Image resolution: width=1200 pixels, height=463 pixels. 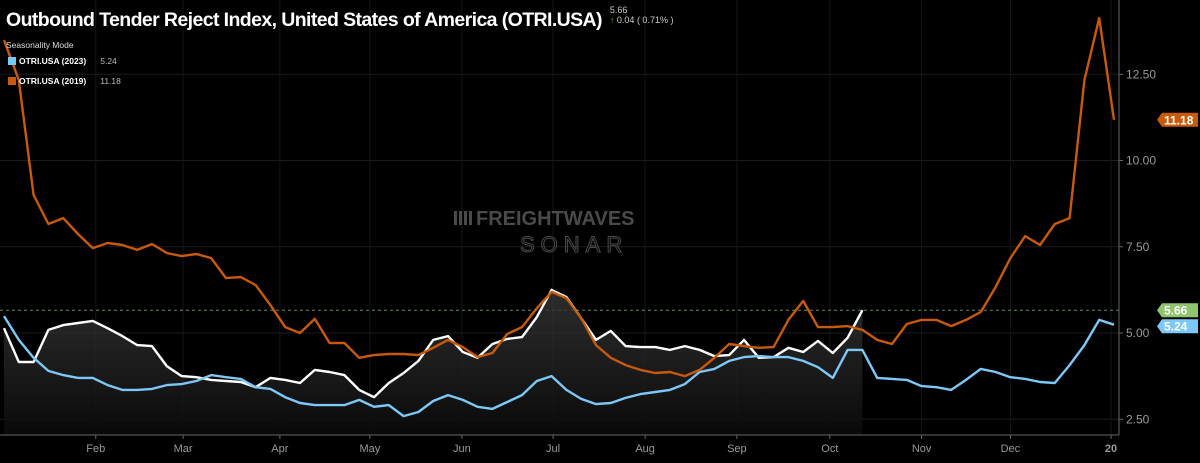 What do you see at coordinates (922, 449) in the screenshot?
I see `x-tick-label: Nov` at bounding box center [922, 449].